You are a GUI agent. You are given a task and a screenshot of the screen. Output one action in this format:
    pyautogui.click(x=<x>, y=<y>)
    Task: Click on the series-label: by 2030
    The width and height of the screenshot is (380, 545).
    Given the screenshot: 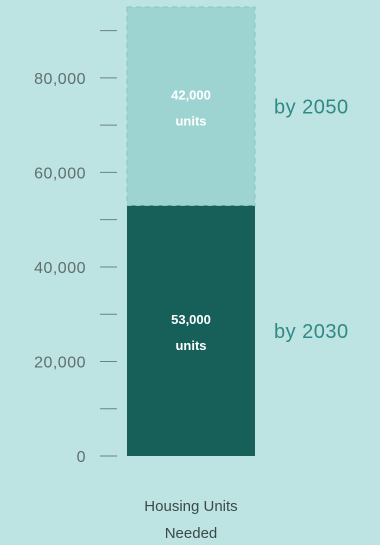 What is the action you would take?
    pyautogui.click(x=311, y=332)
    